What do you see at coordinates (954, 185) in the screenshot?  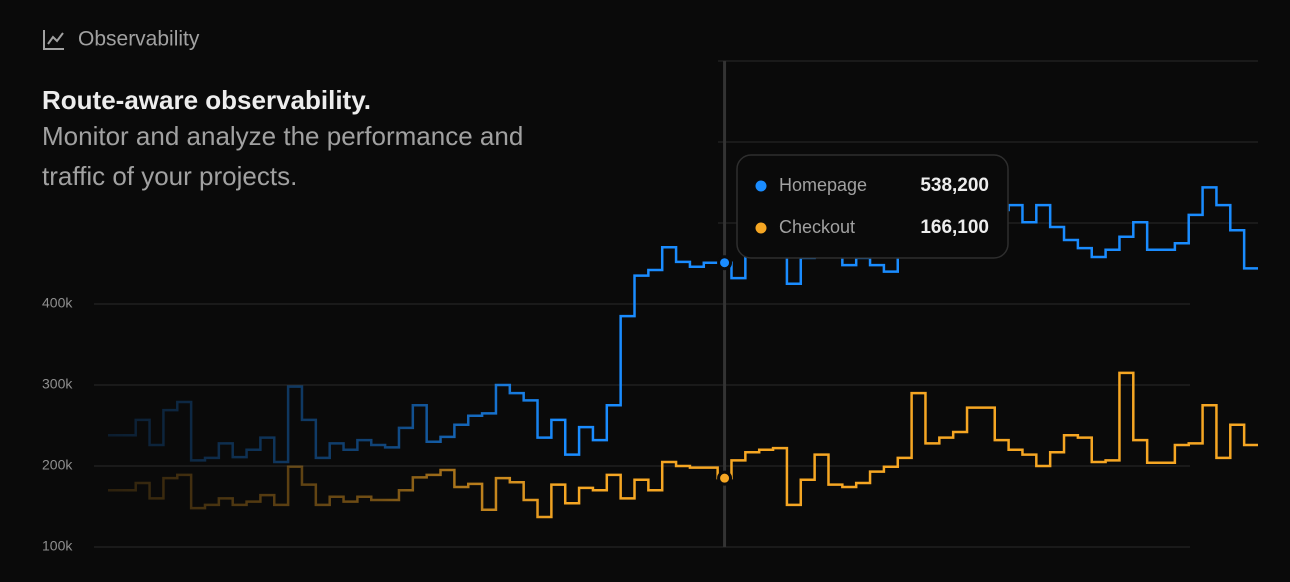 I see `tooltip-value: 538,200` at bounding box center [954, 185].